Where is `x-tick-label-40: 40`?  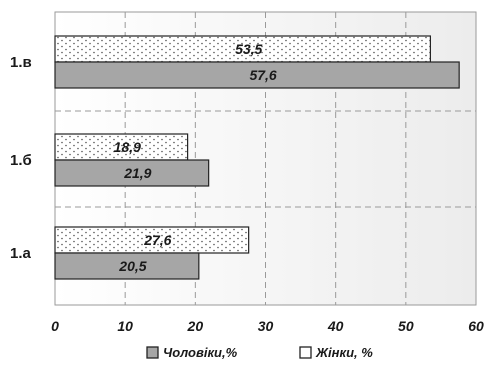 x-tick-label-40: 40 is located at coordinates (335, 326).